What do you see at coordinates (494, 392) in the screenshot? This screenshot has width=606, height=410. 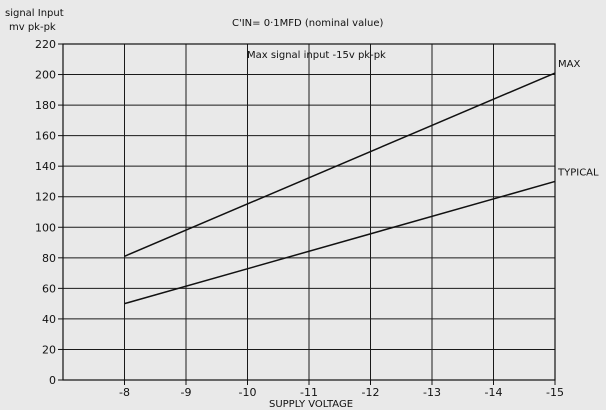 I see `x-tick-label: -14` at bounding box center [494, 392].